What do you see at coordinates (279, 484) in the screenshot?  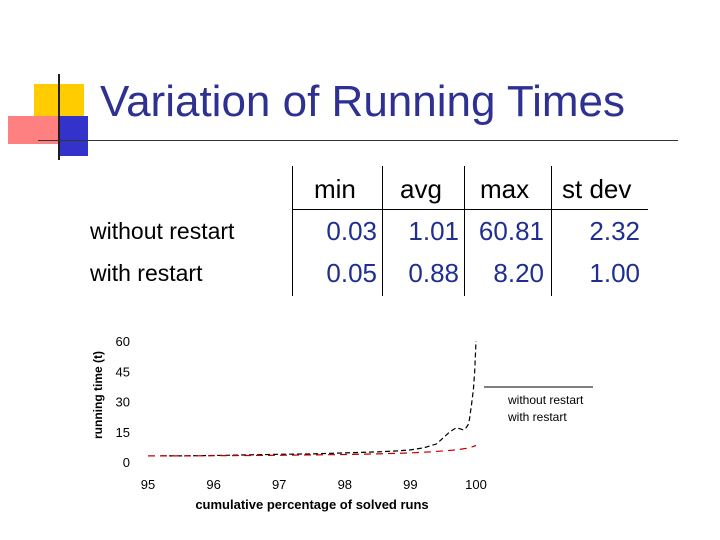 I see `x-tick-label: 97` at bounding box center [279, 484].